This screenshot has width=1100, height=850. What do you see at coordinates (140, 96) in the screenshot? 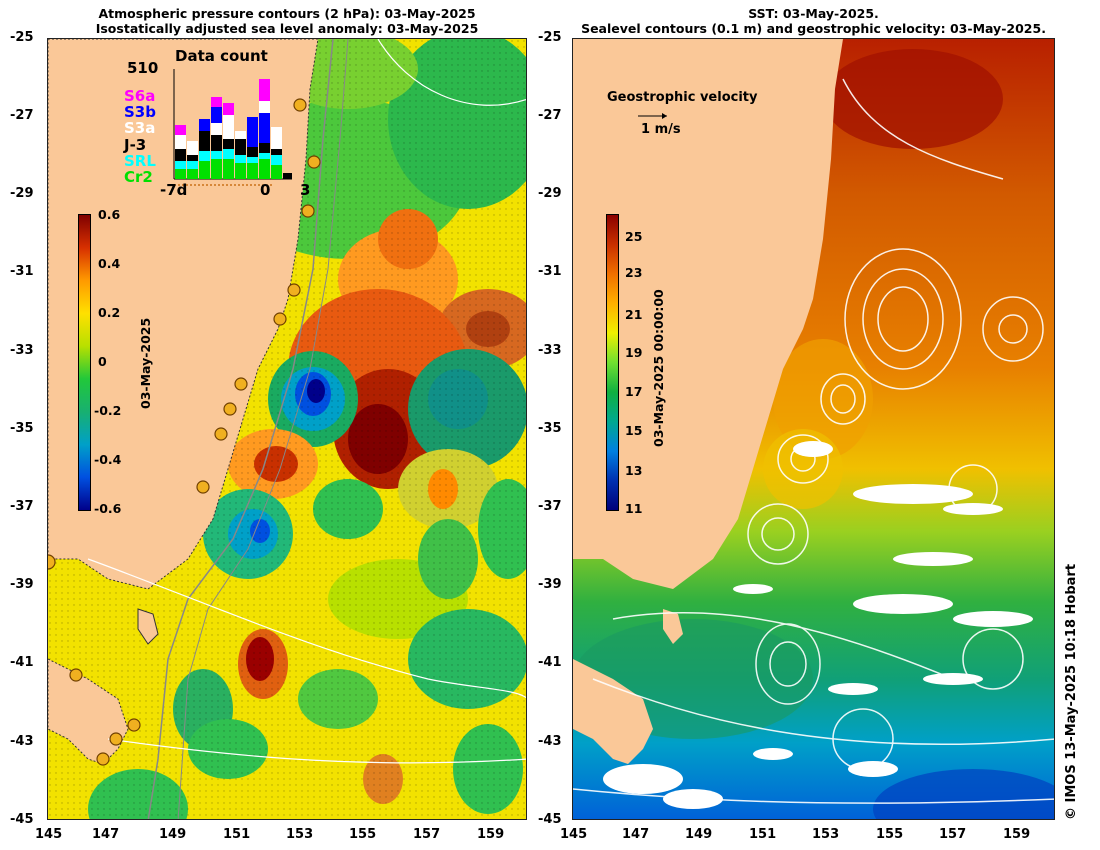
I see `mission-label-s6a: S6a` at bounding box center [140, 96].